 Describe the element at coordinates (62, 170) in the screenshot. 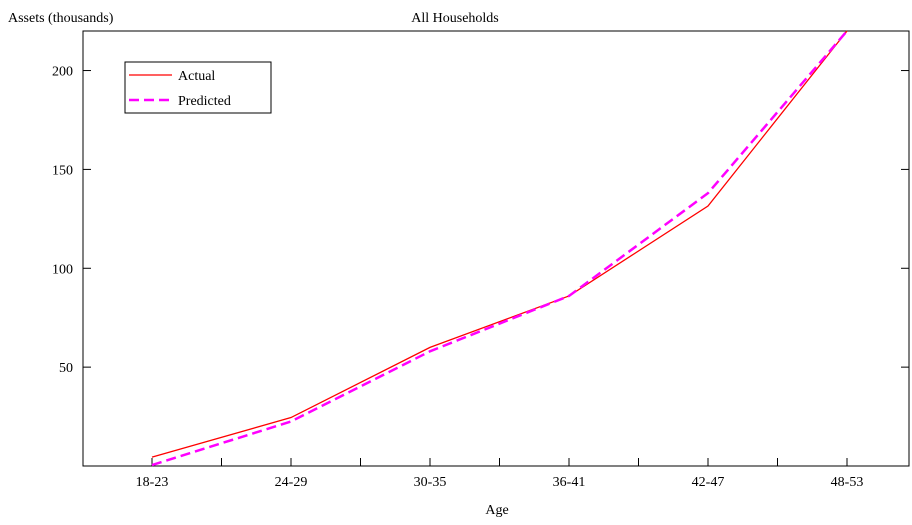

I see `y-tick-label: 150` at that location.